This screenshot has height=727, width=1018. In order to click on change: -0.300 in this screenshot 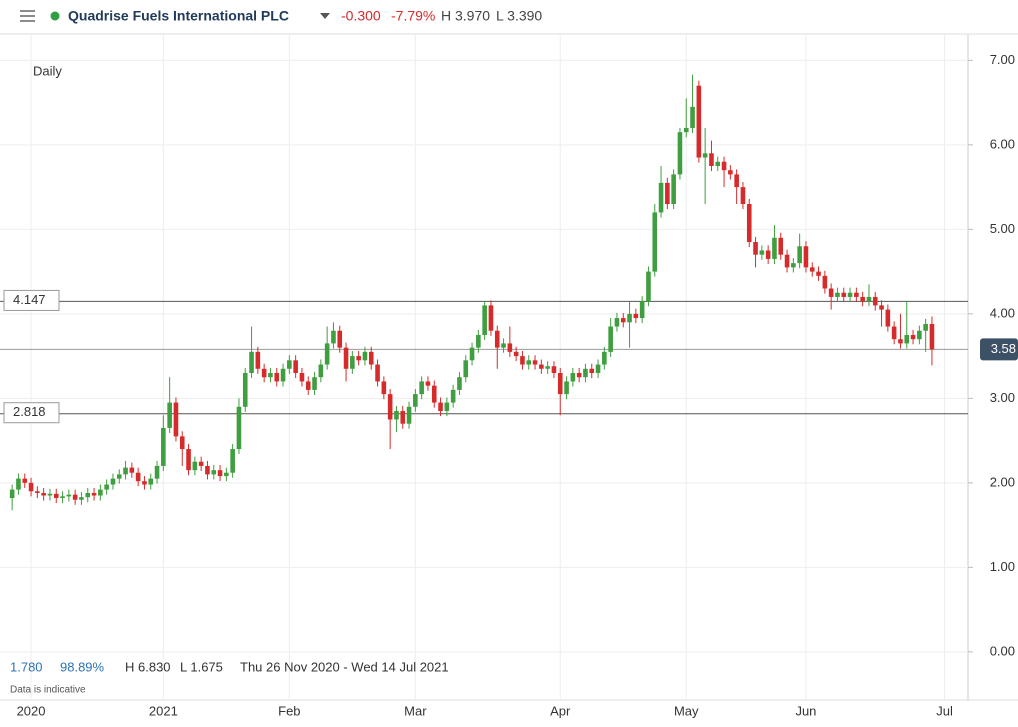, I will do `click(361, 16)`.